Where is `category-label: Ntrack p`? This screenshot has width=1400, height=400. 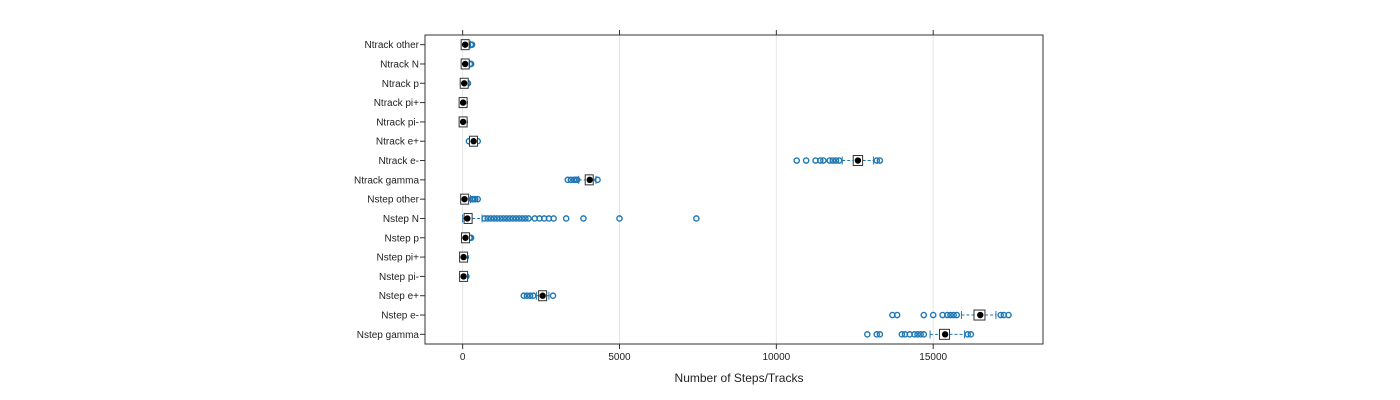
category-label: Ntrack p is located at coordinates (401, 84).